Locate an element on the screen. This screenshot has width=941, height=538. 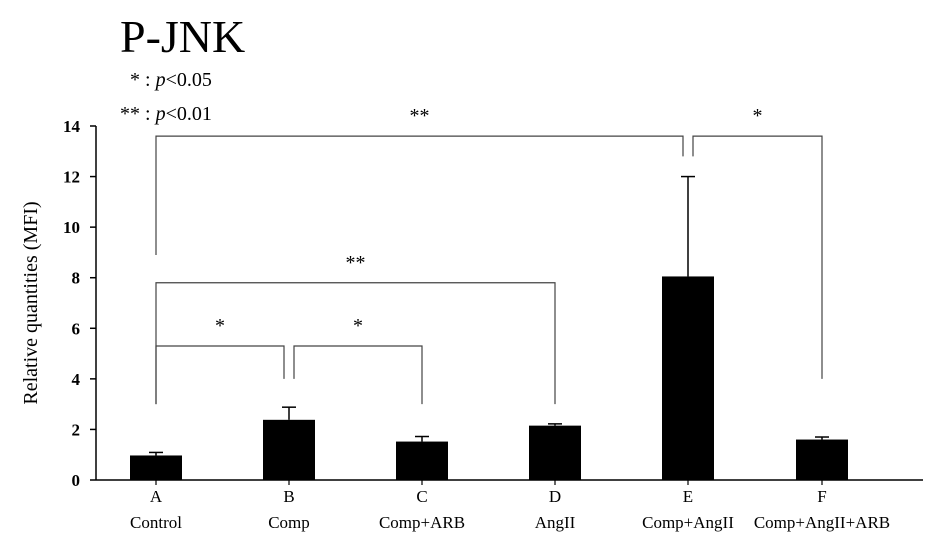
category-name: Comp+AngII+ARB is located at coordinates (822, 522).